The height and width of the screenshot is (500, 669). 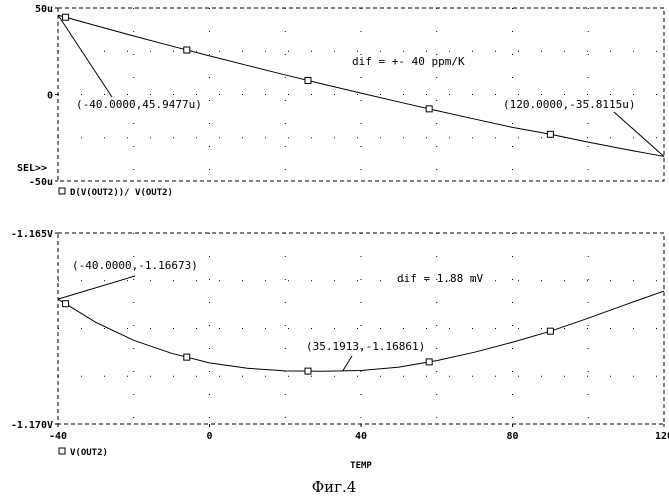 I want to click on top-y-tick-labels: 50u 0 -50u, so click(x=43, y=96).